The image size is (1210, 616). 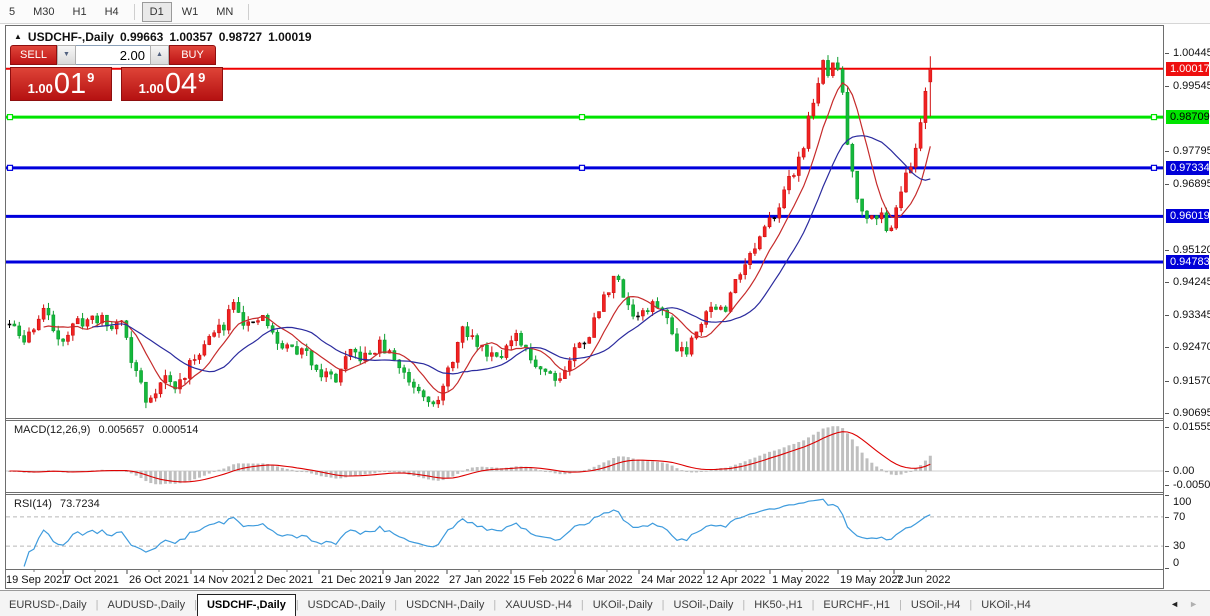 What do you see at coordinates (1182, 502) in the screenshot?
I see `rsi-tick-100: 100` at bounding box center [1182, 502].